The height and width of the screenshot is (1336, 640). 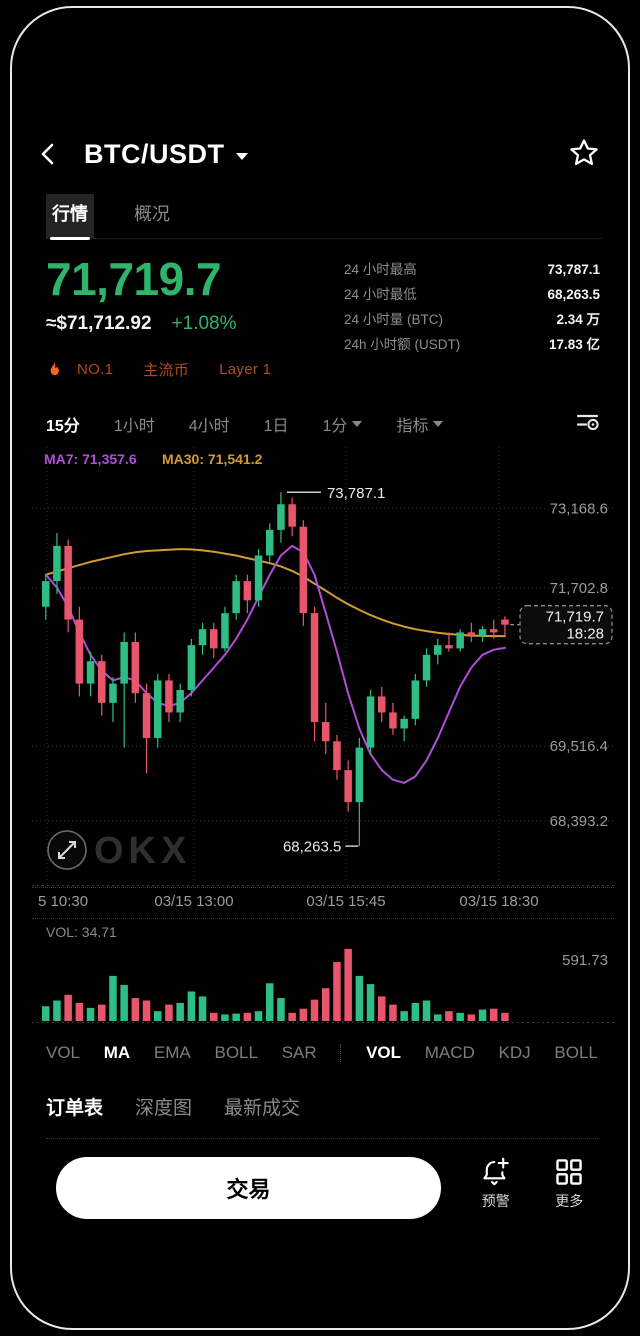 What do you see at coordinates (95, 370) in the screenshot?
I see `rank-badge: NO.1` at bounding box center [95, 370].